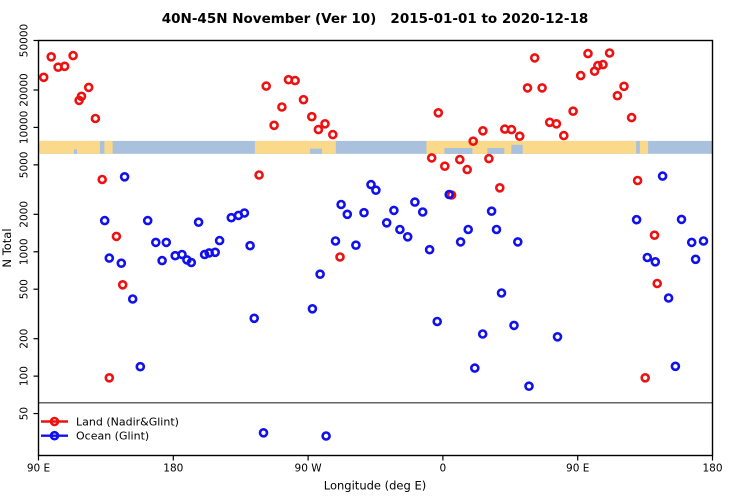  I want to click on y-tick-label: 200, so click(25, 339).